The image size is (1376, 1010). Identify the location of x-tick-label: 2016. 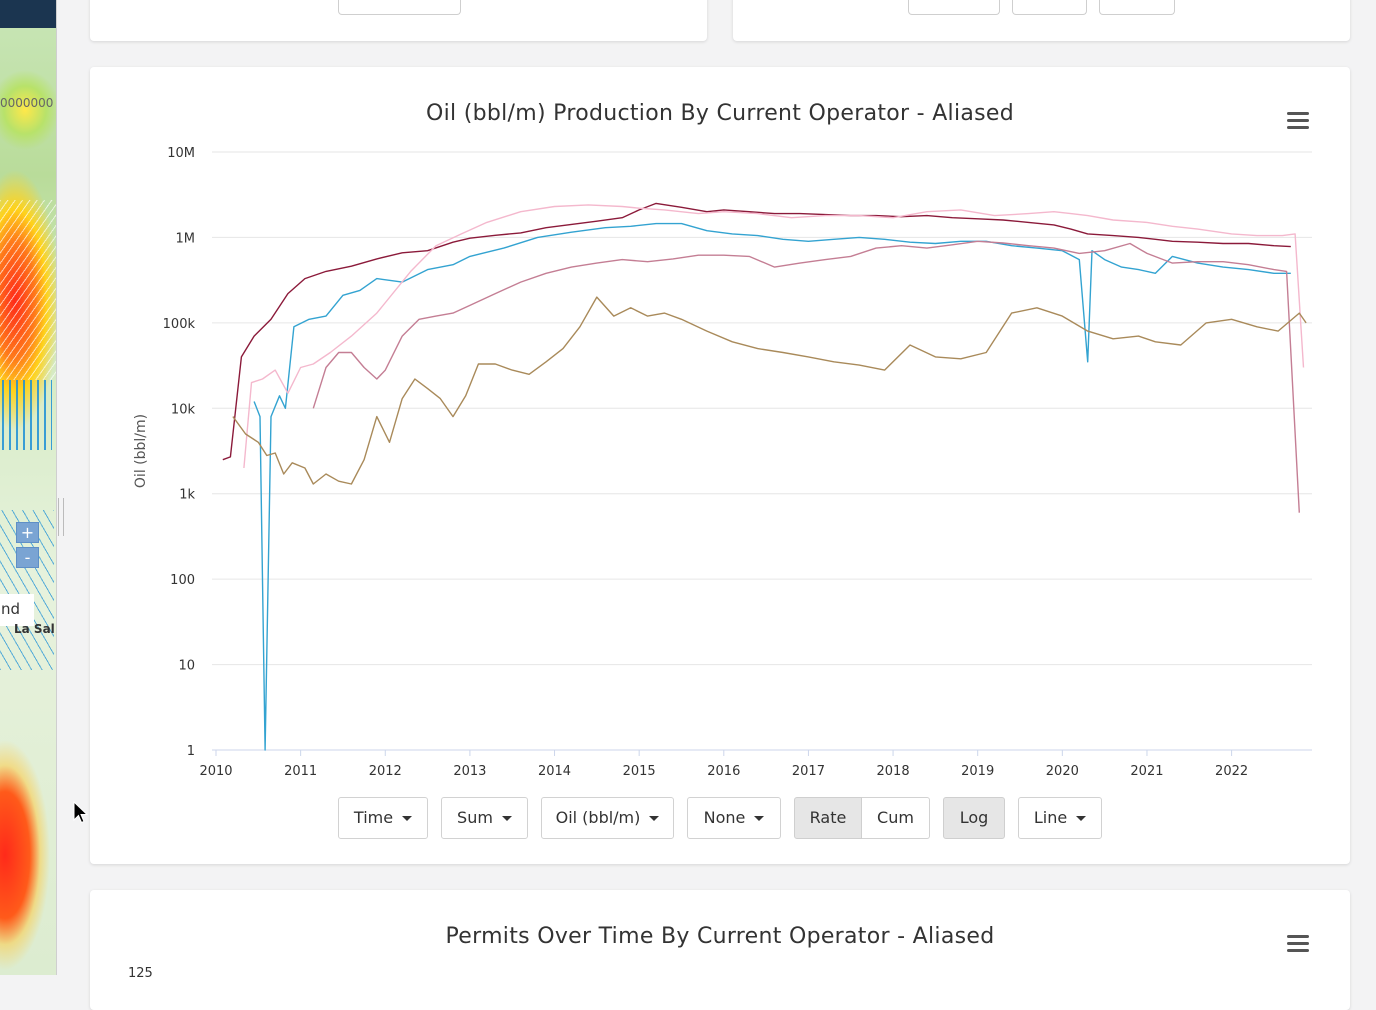
(723, 771).